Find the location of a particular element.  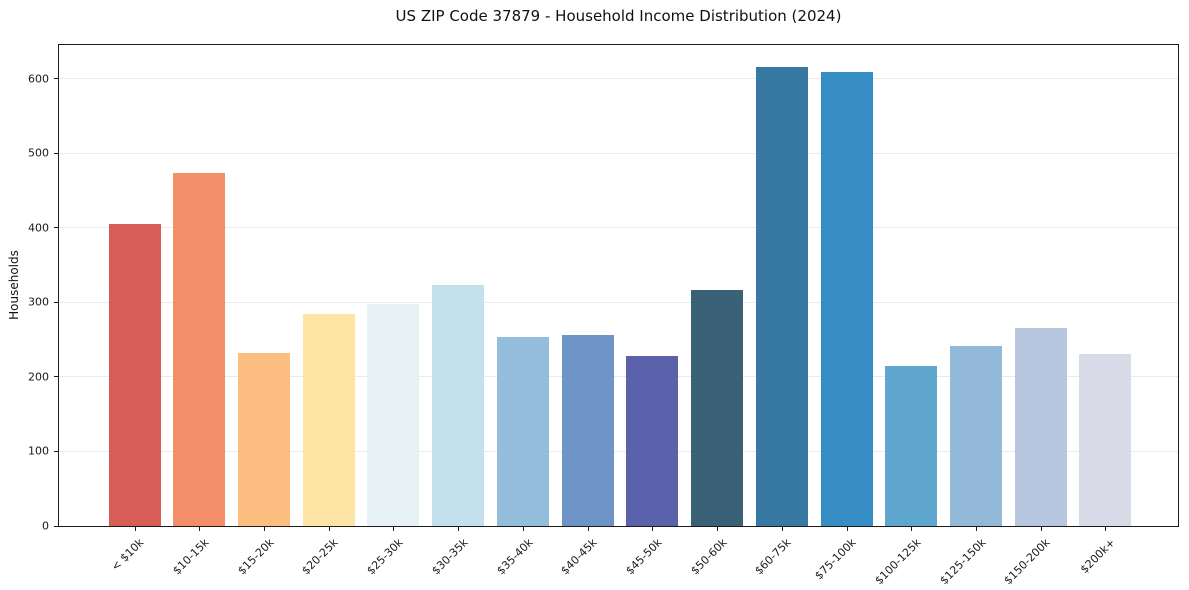

x-tick-label: $35-40k is located at coordinates (514, 557).